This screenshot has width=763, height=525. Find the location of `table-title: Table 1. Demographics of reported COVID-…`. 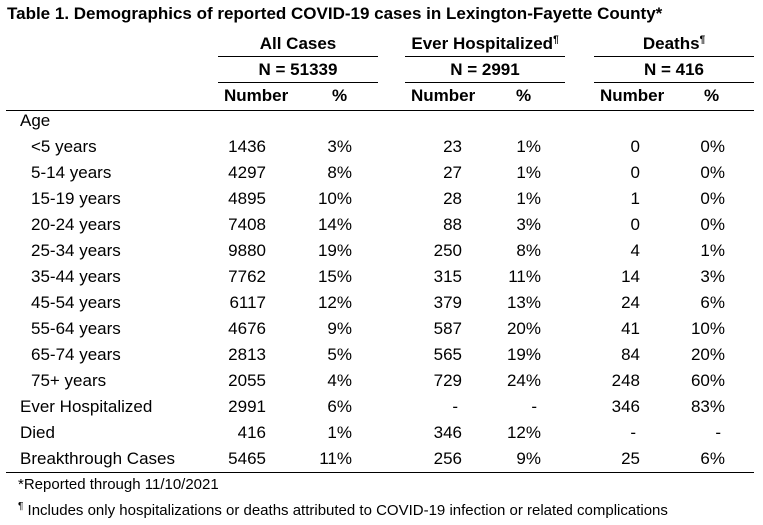

table-title: Table 1. Demographics of reported COVID-… is located at coordinates (335, 13).